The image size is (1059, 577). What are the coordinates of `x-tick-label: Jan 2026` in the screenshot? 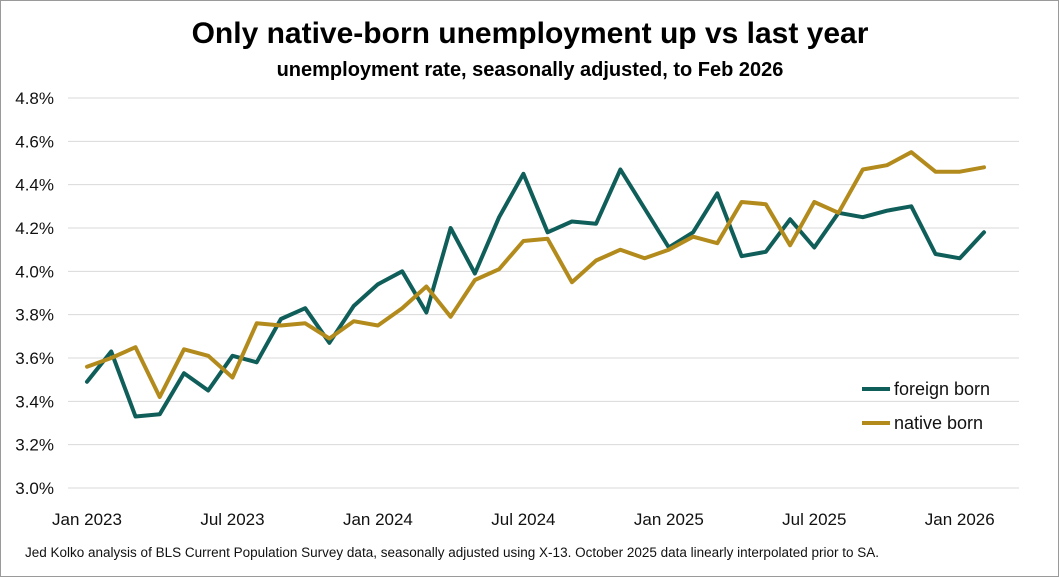 It's located at (960, 519).